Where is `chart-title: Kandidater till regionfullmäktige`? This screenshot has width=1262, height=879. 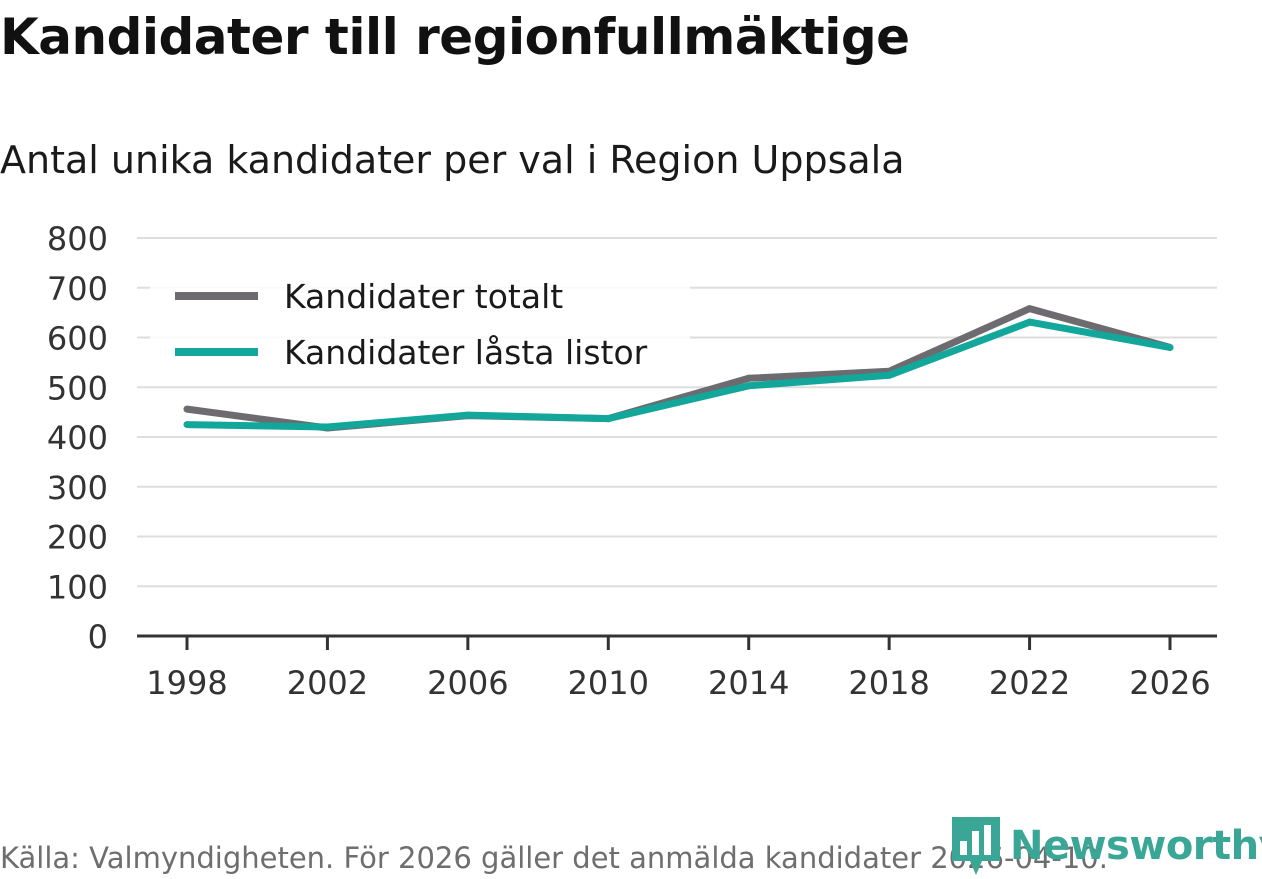
chart-title: Kandidater till regionfullmäktige is located at coordinates (455, 37).